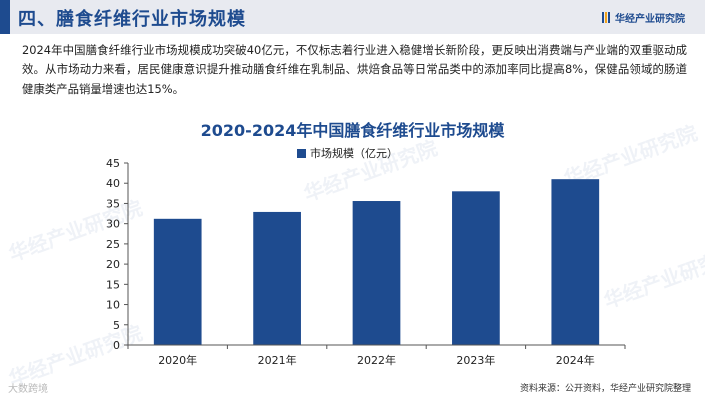 The width and height of the screenshot is (705, 400). Describe the element at coordinates (113, 183) in the screenshot. I see `y-tick-label: 40` at that location.